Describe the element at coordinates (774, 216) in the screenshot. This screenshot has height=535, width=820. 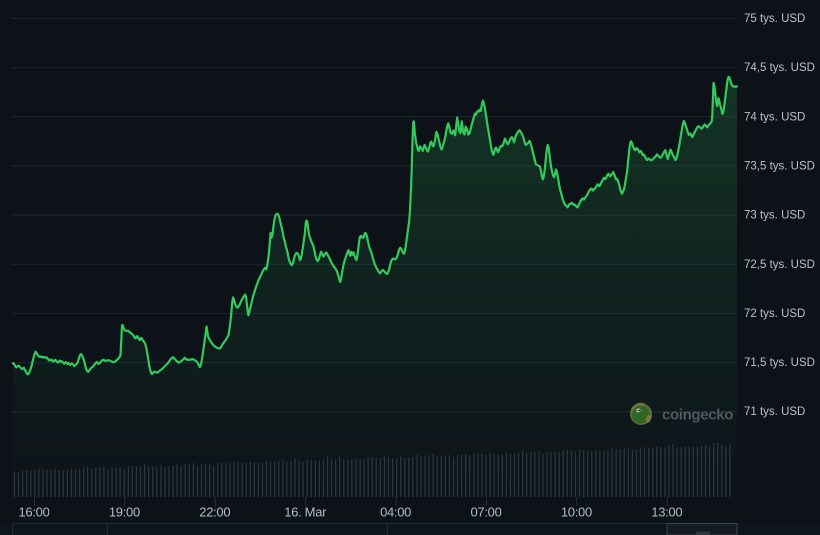
I see `svg-text: 73 tys. USD` at that location.